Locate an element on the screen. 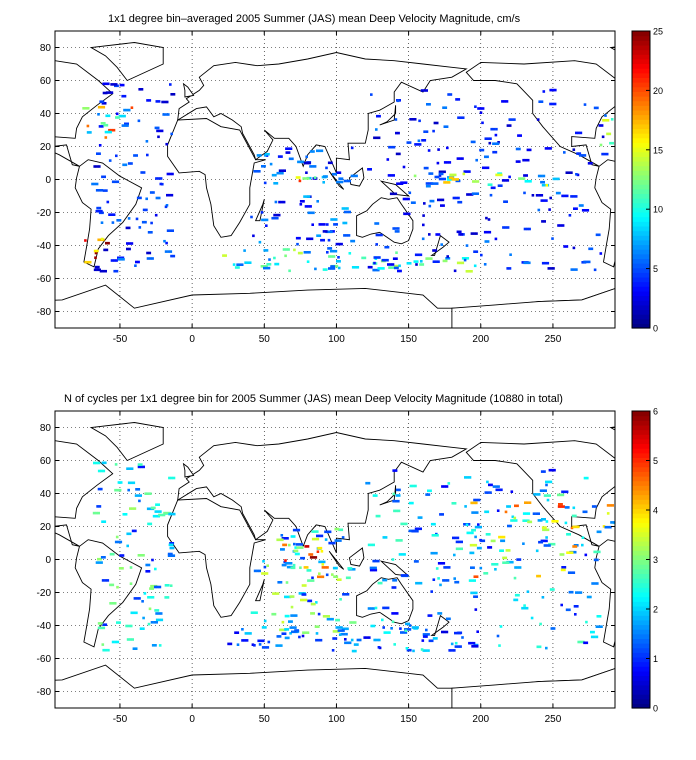 Image resolution: width=696 pixels, height=760 pixels. coastline is located at coordinates (604, 213).